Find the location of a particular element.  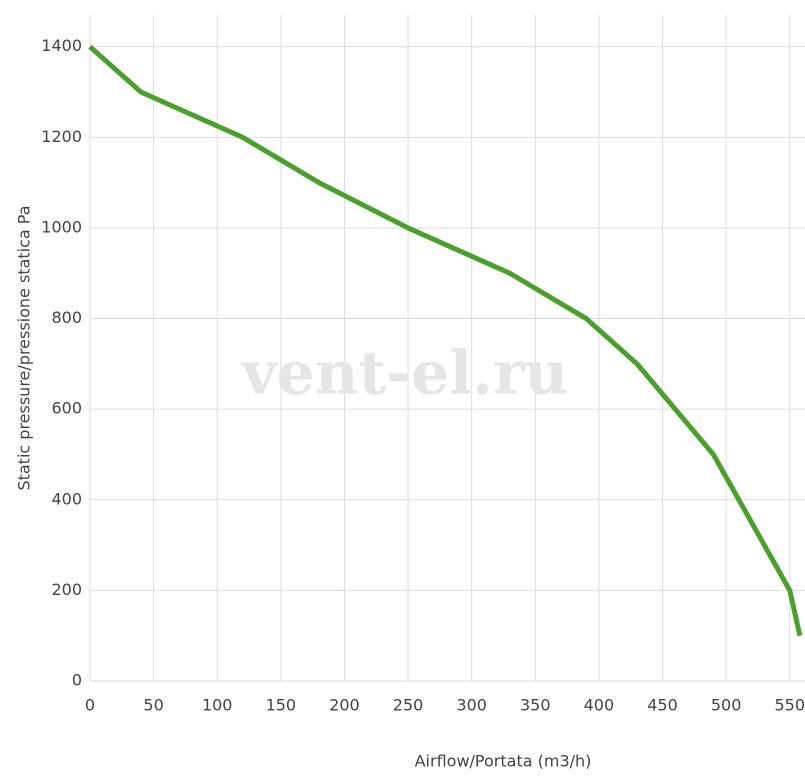

y-tick-label: 0 is located at coordinates (77, 680).